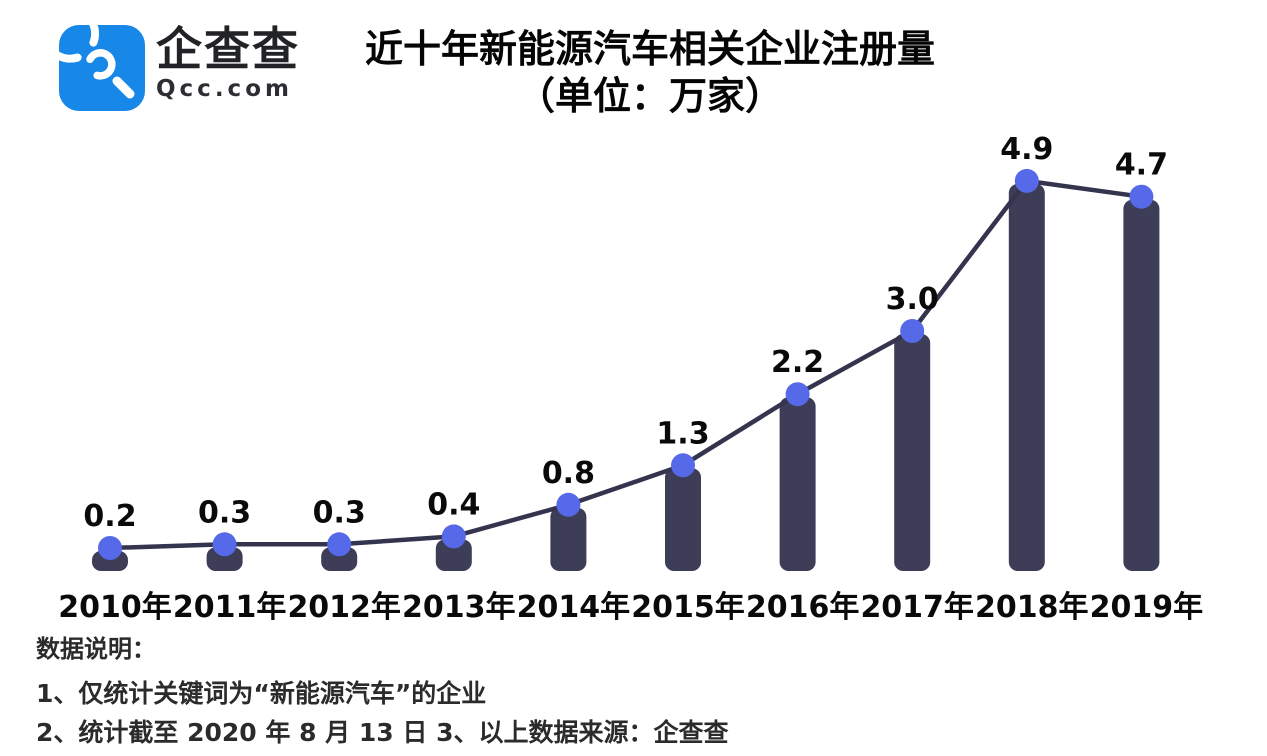 This screenshot has width=1267, height=756. Describe the element at coordinates (797, 362) in the screenshot. I see `value-label: 2.2` at that location.